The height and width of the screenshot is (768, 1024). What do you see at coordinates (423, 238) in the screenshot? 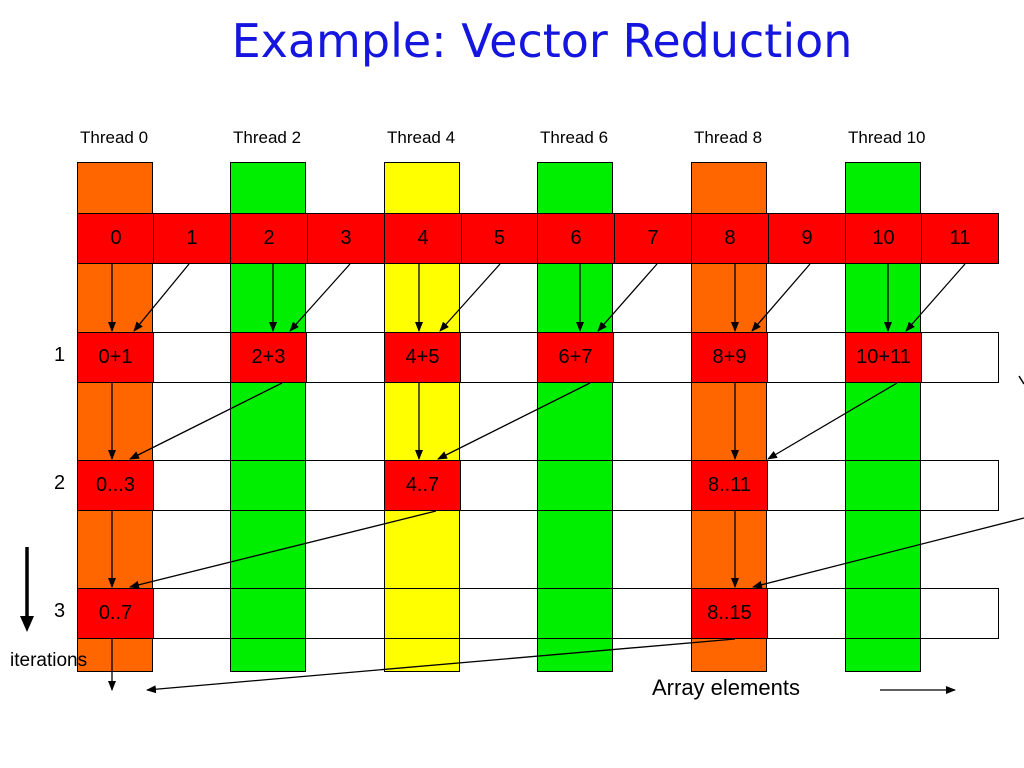
I see `array-element: 4` at bounding box center [423, 238].